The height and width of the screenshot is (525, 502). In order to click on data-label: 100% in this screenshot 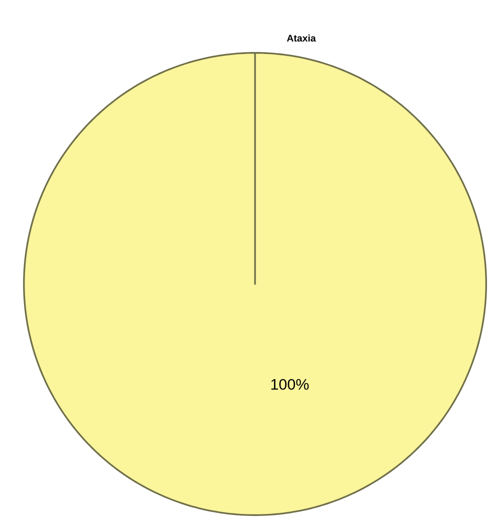, I will do `click(290, 384)`.